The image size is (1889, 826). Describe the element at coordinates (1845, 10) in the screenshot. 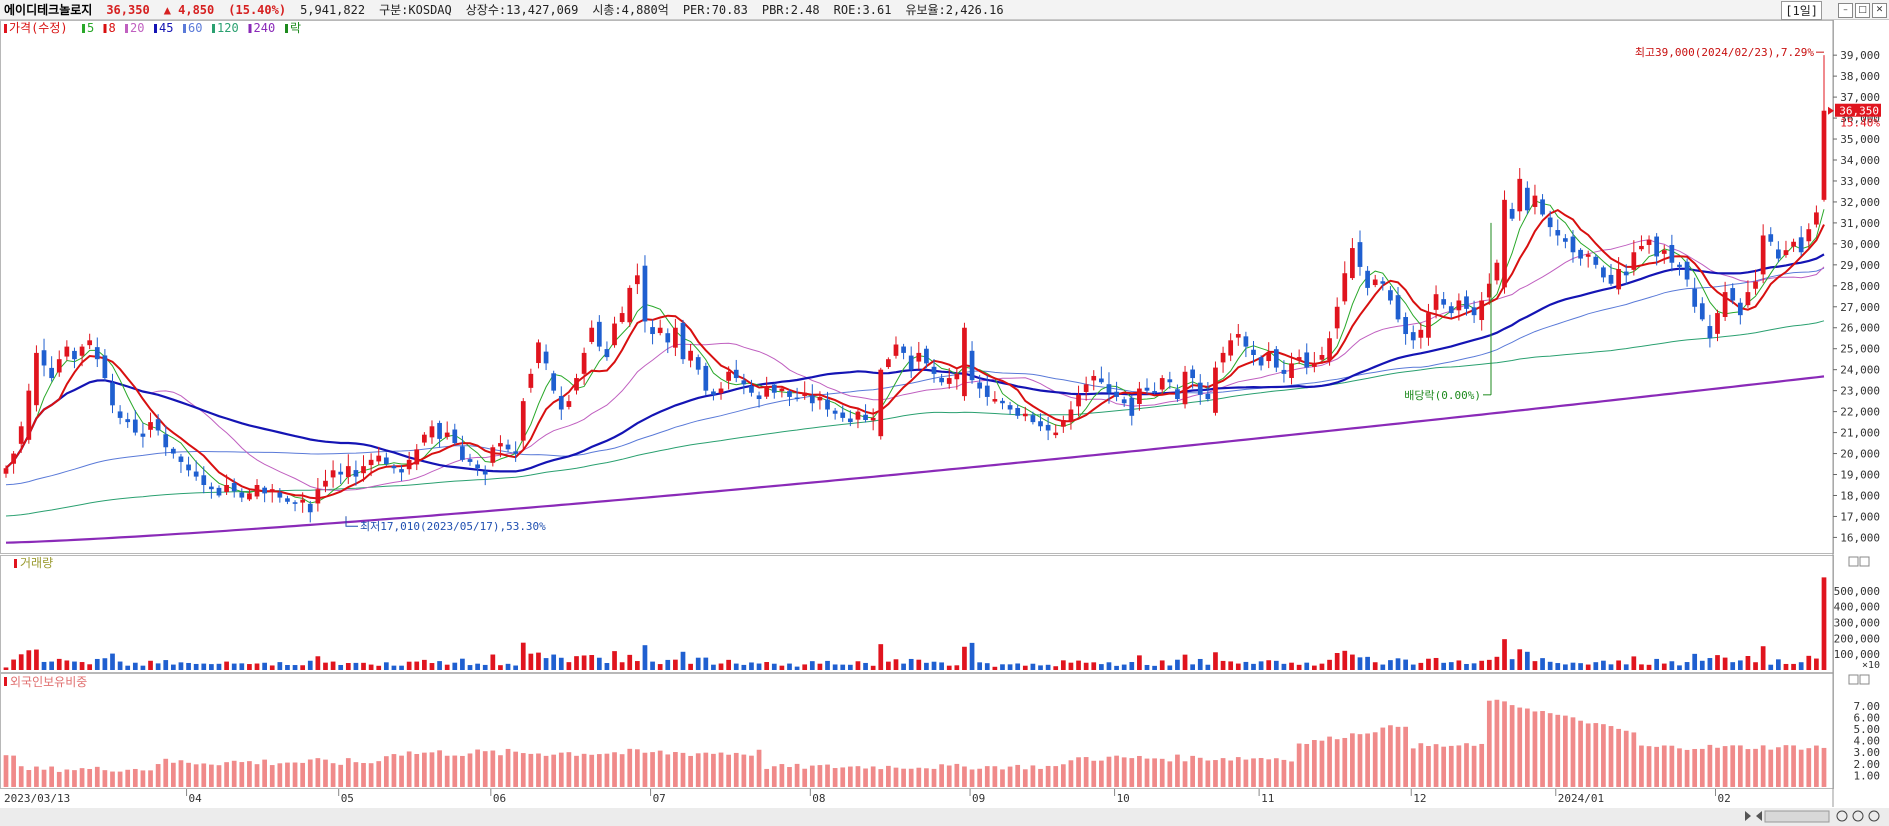

I see `minimize-icon: –` at that location.